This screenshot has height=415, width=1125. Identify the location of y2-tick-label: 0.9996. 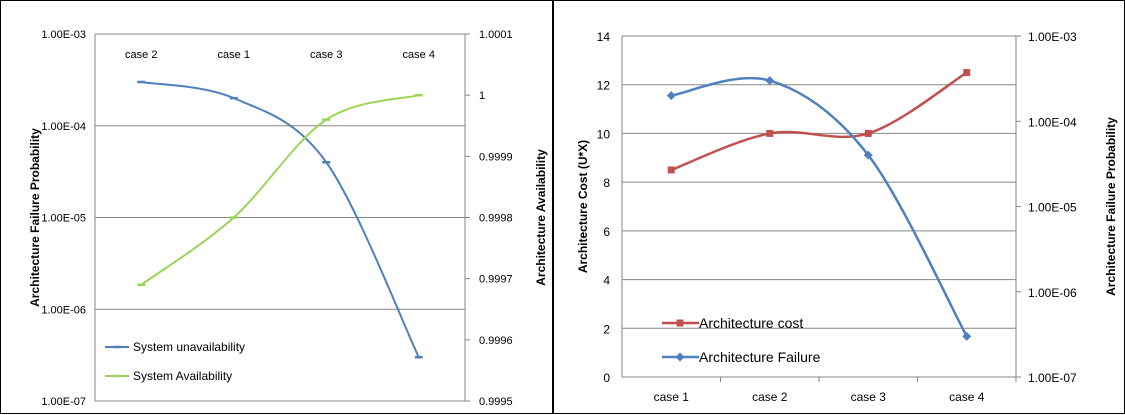
(496, 341).